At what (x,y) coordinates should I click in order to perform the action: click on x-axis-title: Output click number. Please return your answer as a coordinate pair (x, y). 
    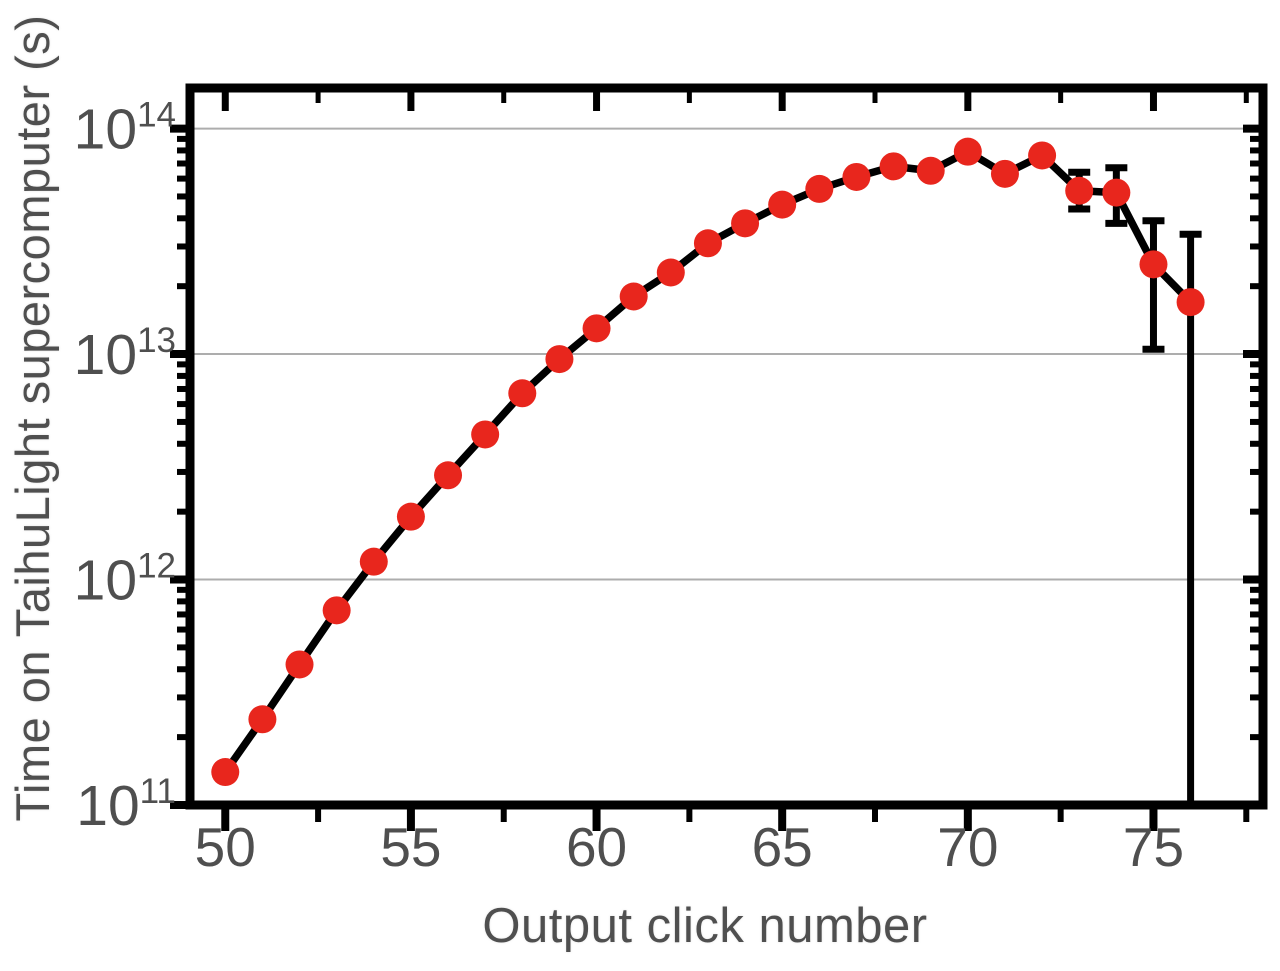
    Looking at the image, I should click on (705, 926).